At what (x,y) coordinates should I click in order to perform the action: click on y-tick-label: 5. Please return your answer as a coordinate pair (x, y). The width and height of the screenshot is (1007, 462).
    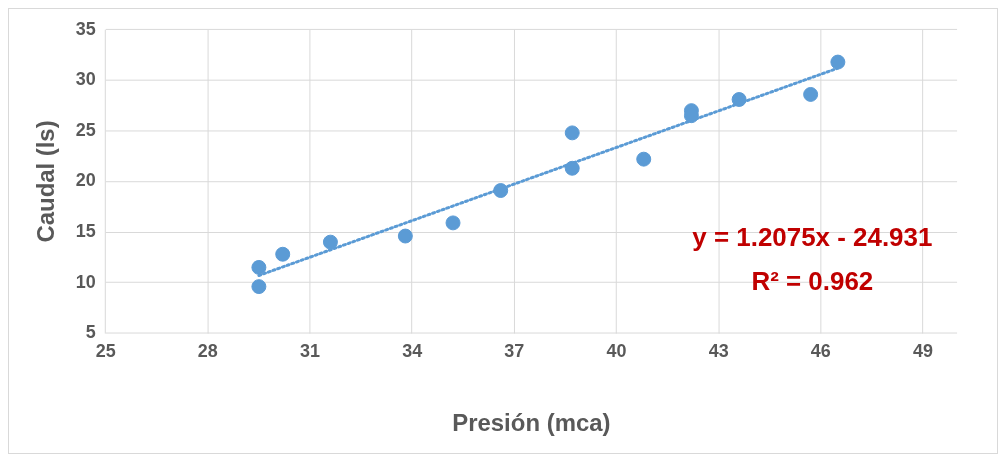
    Looking at the image, I should click on (90, 332).